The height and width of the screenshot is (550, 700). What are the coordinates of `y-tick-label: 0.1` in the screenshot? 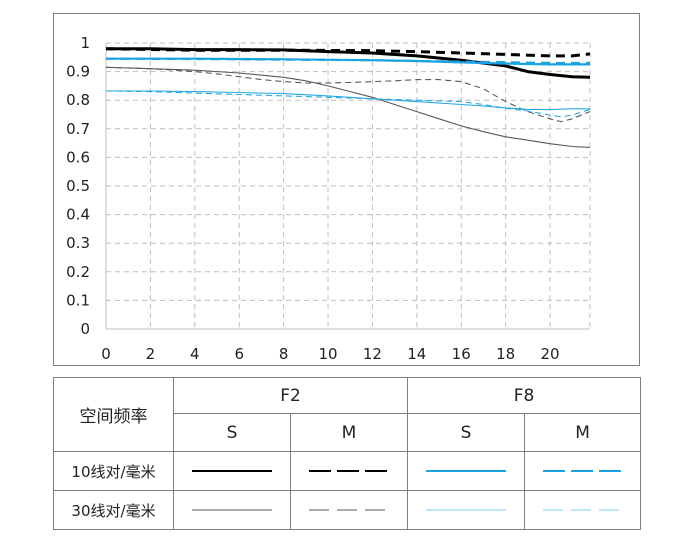 It's located at (78, 300).